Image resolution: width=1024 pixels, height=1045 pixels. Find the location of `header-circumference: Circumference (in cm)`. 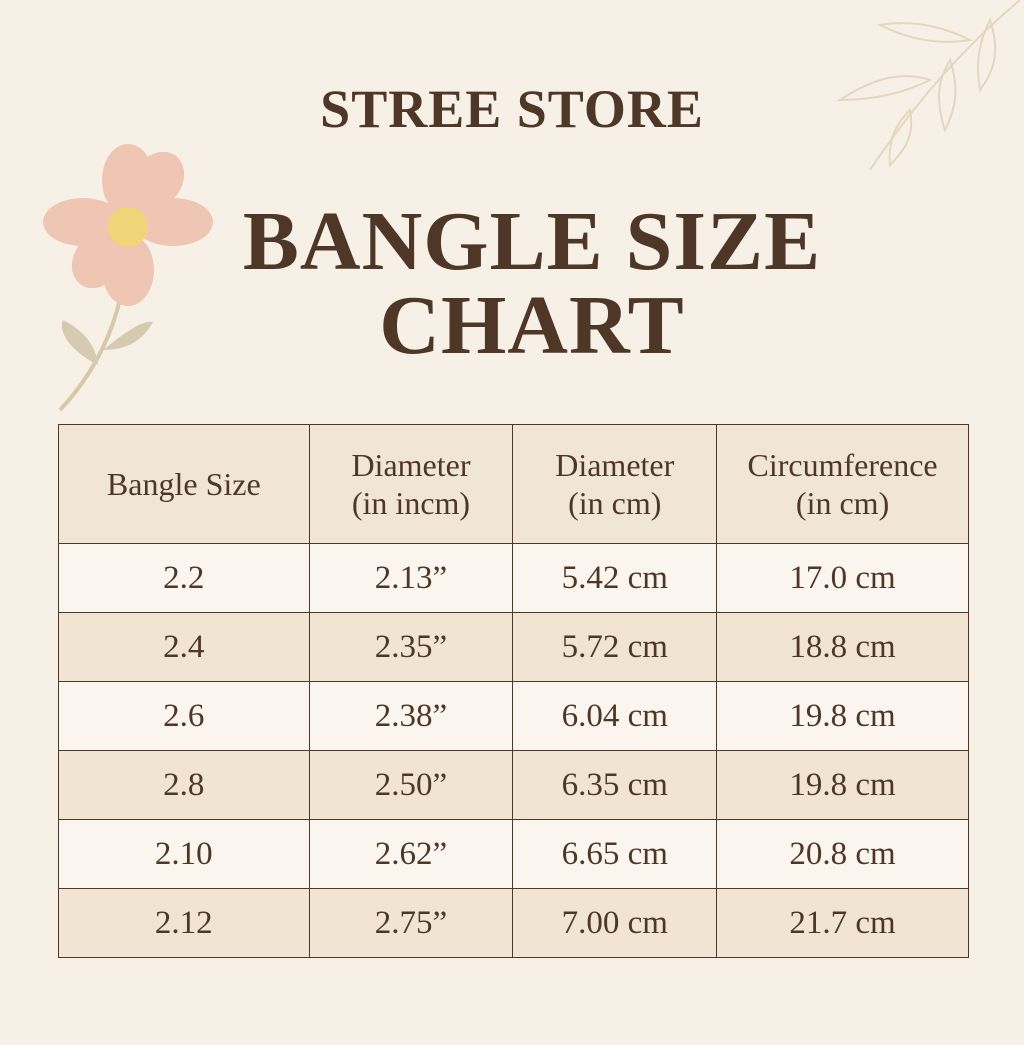

header-circumference: Circumference (in cm) is located at coordinates (842, 484).